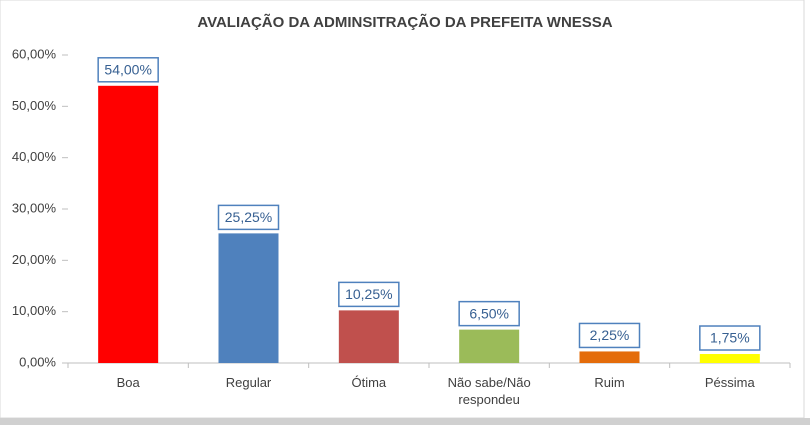 The height and width of the screenshot is (425, 810). What do you see at coordinates (248, 382) in the screenshot?
I see `x-tick-label: Regular` at bounding box center [248, 382].